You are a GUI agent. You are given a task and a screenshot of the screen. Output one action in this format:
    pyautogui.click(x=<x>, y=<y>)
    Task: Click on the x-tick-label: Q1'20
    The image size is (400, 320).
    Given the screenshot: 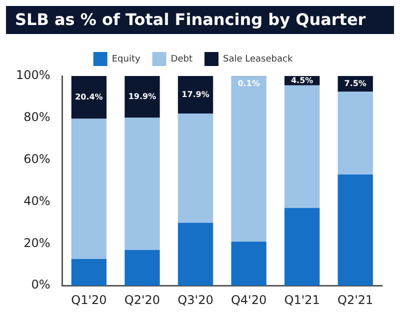 What is the action you would take?
    pyautogui.click(x=89, y=299)
    